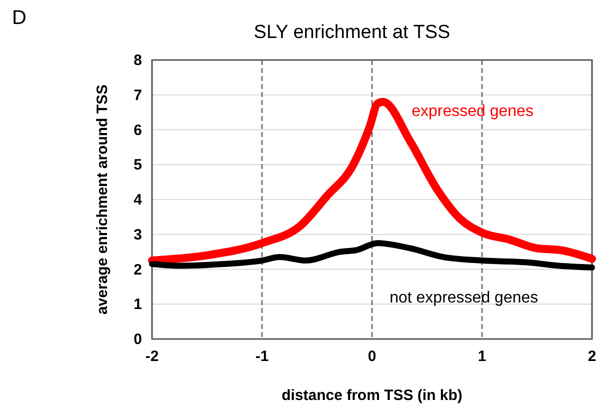  I want to click on x-tick-label: -1, so click(262, 356).